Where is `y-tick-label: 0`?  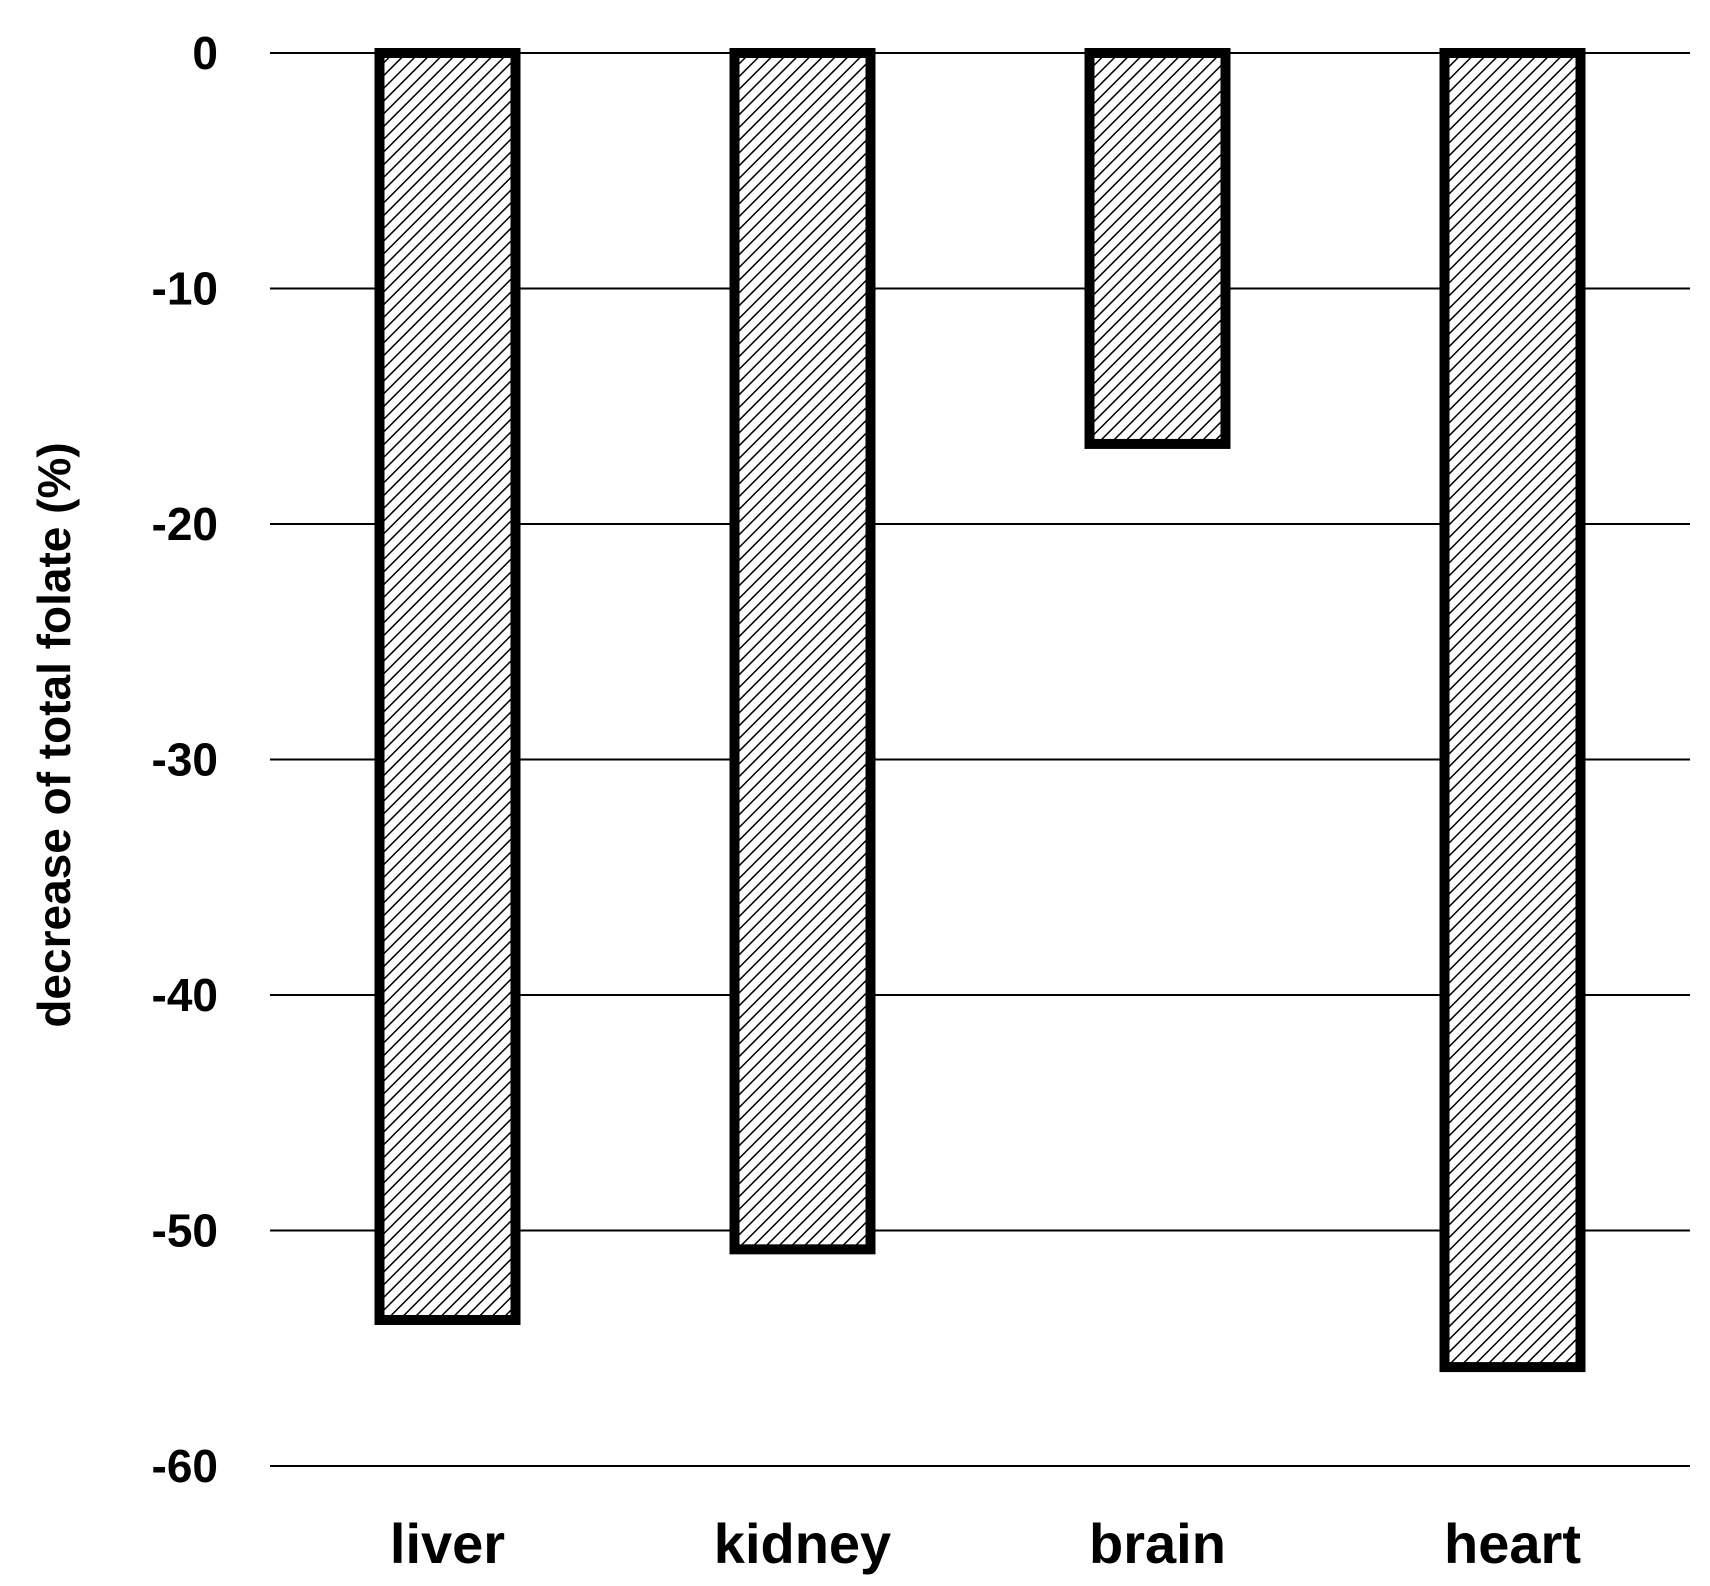 y-tick-label: 0 is located at coordinates (205, 53).